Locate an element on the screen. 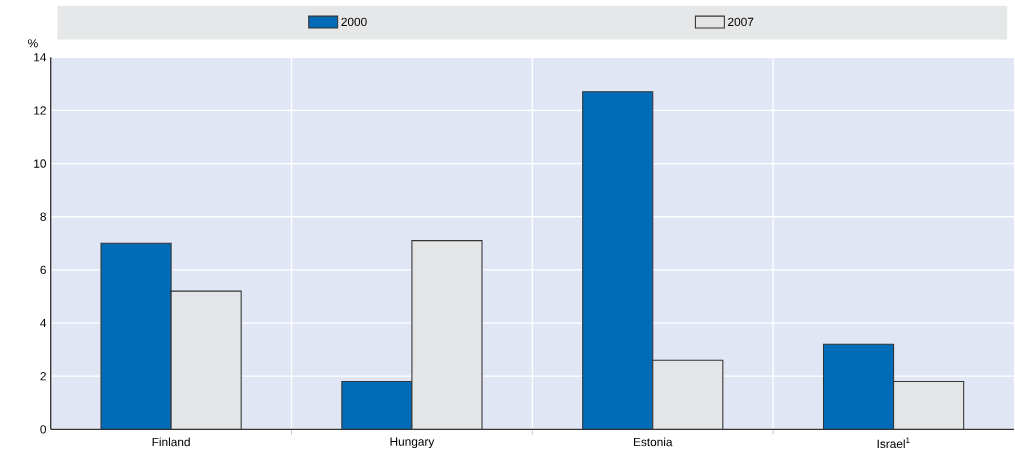 The image size is (1015, 462). legend-label: 2007 is located at coordinates (741, 22).